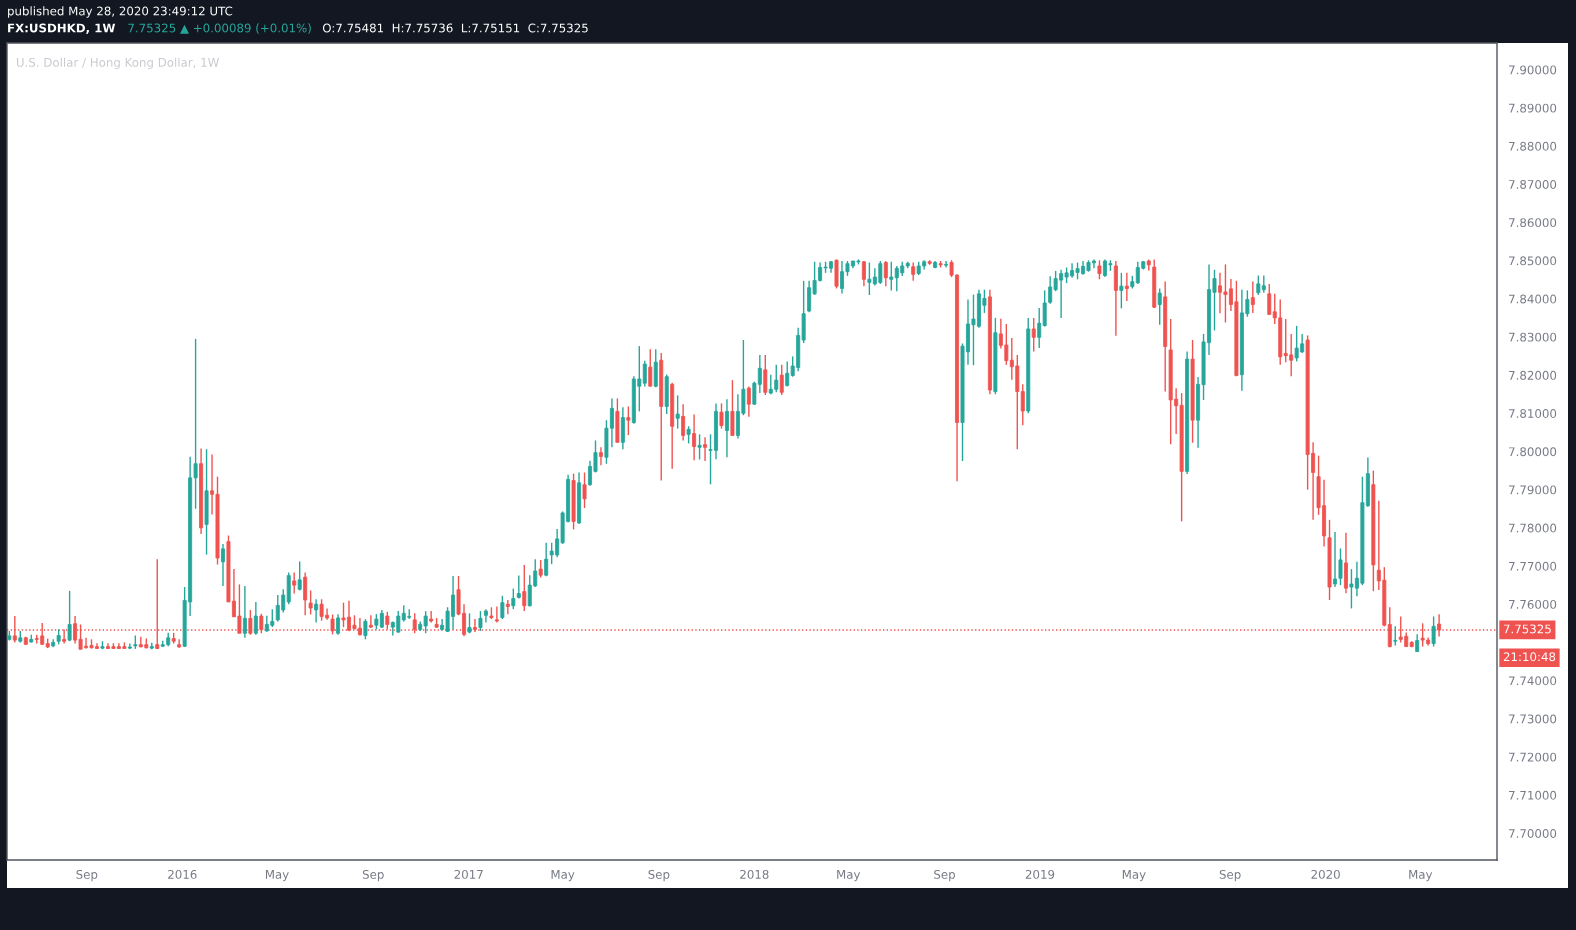 Image resolution: width=1576 pixels, height=930 pixels. What do you see at coordinates (1533, 146) in the screenshot?
I see `y-tick-label: 7.88000` at bounding box center [1533, 146].